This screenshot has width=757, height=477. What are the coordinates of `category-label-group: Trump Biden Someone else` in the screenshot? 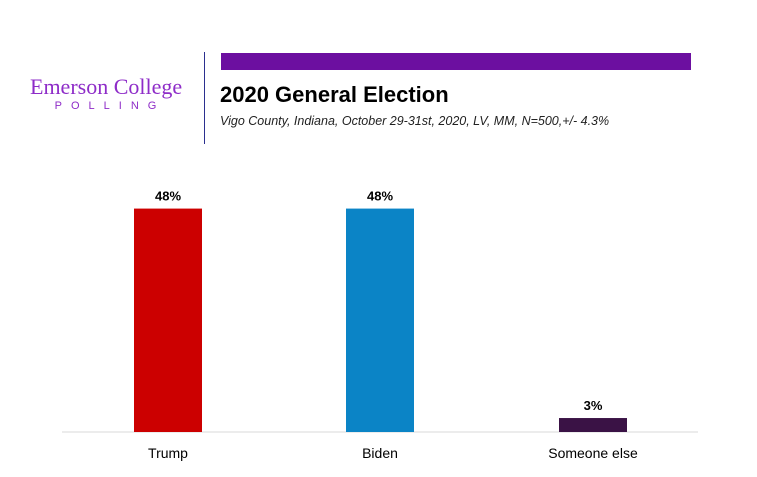 It's located at (393, 453).